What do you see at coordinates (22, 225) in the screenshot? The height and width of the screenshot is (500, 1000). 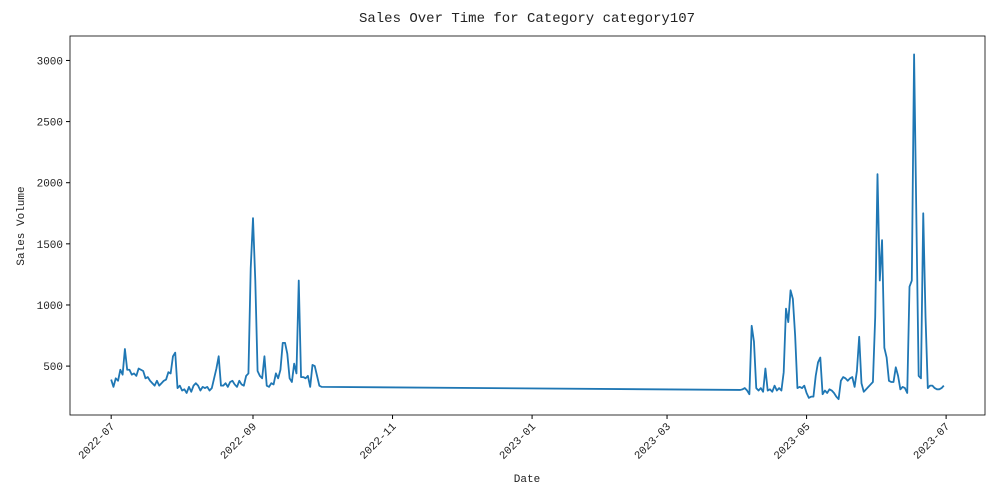 I see `y-axis-label: Sales Volume` at bounding box center [22, 225].